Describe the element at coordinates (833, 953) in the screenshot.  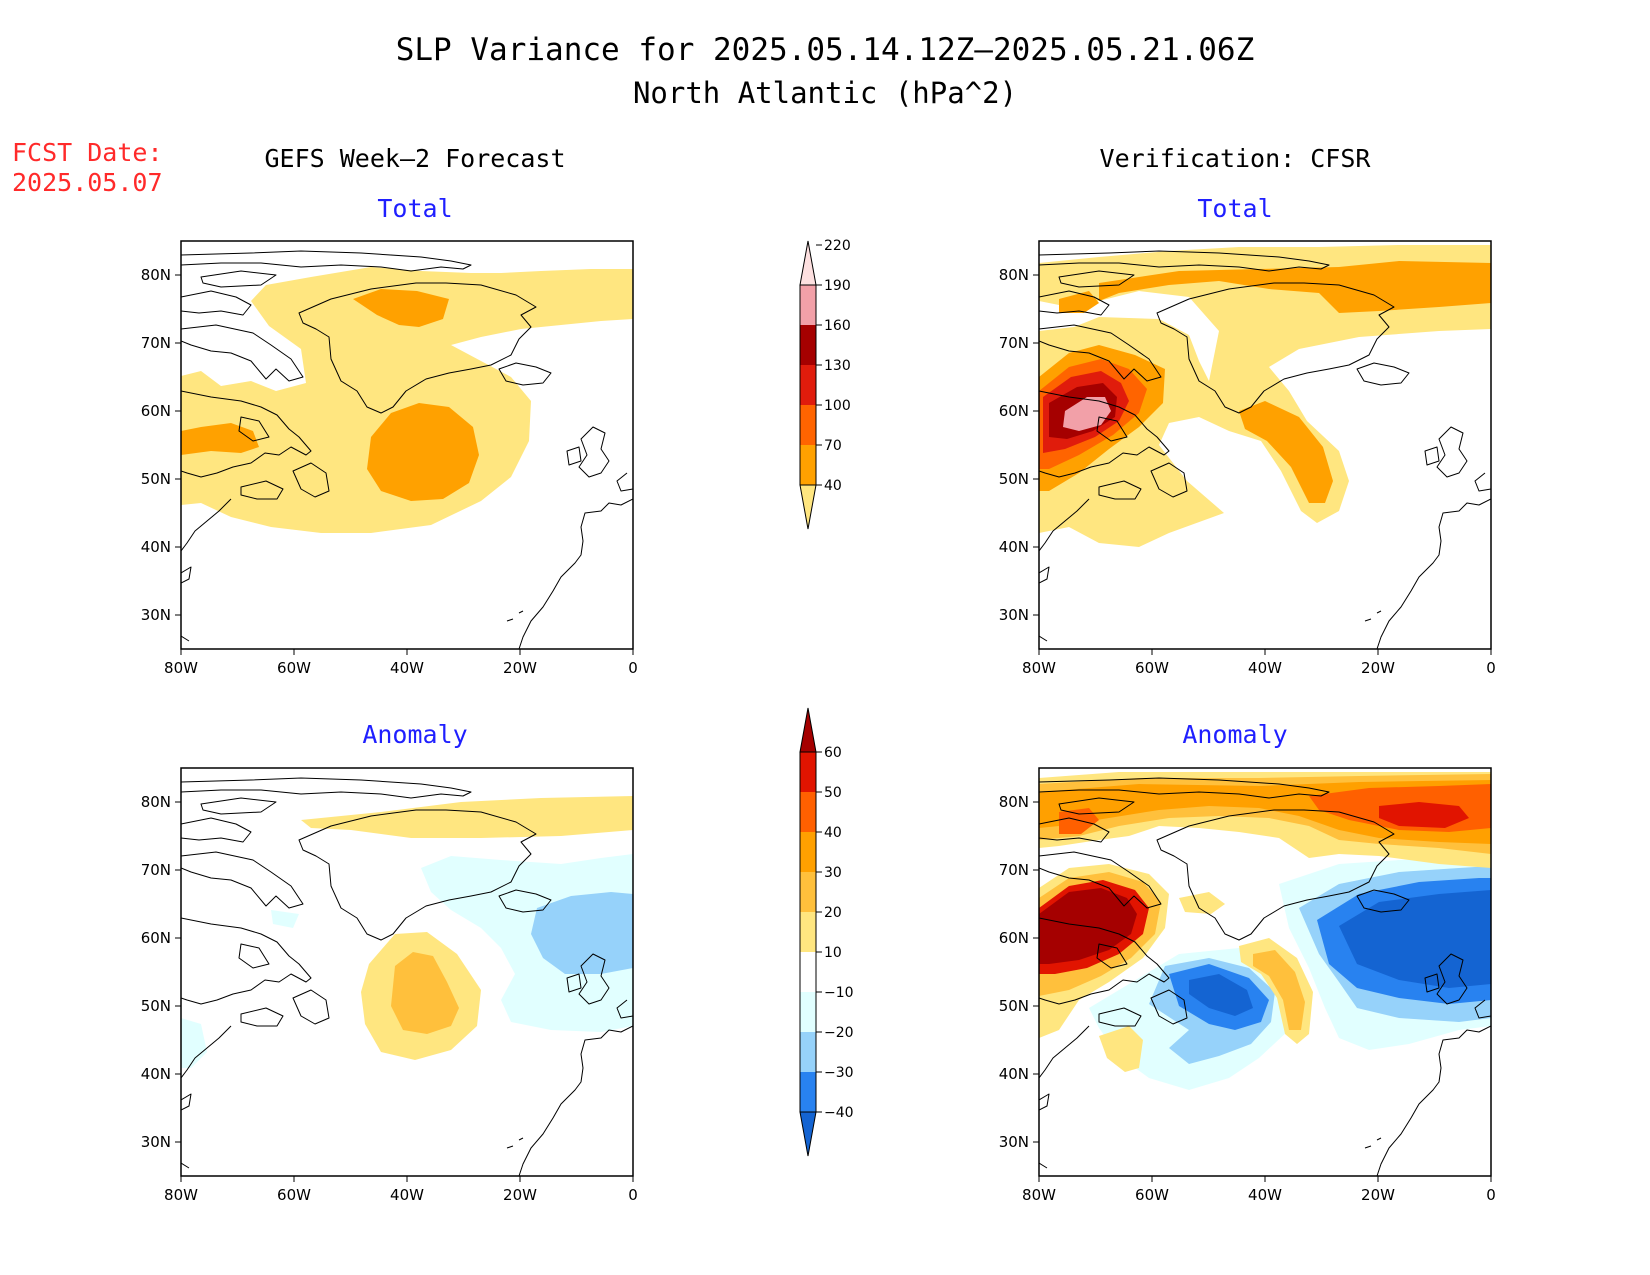
I see `colorbar-label: 10` at that location.